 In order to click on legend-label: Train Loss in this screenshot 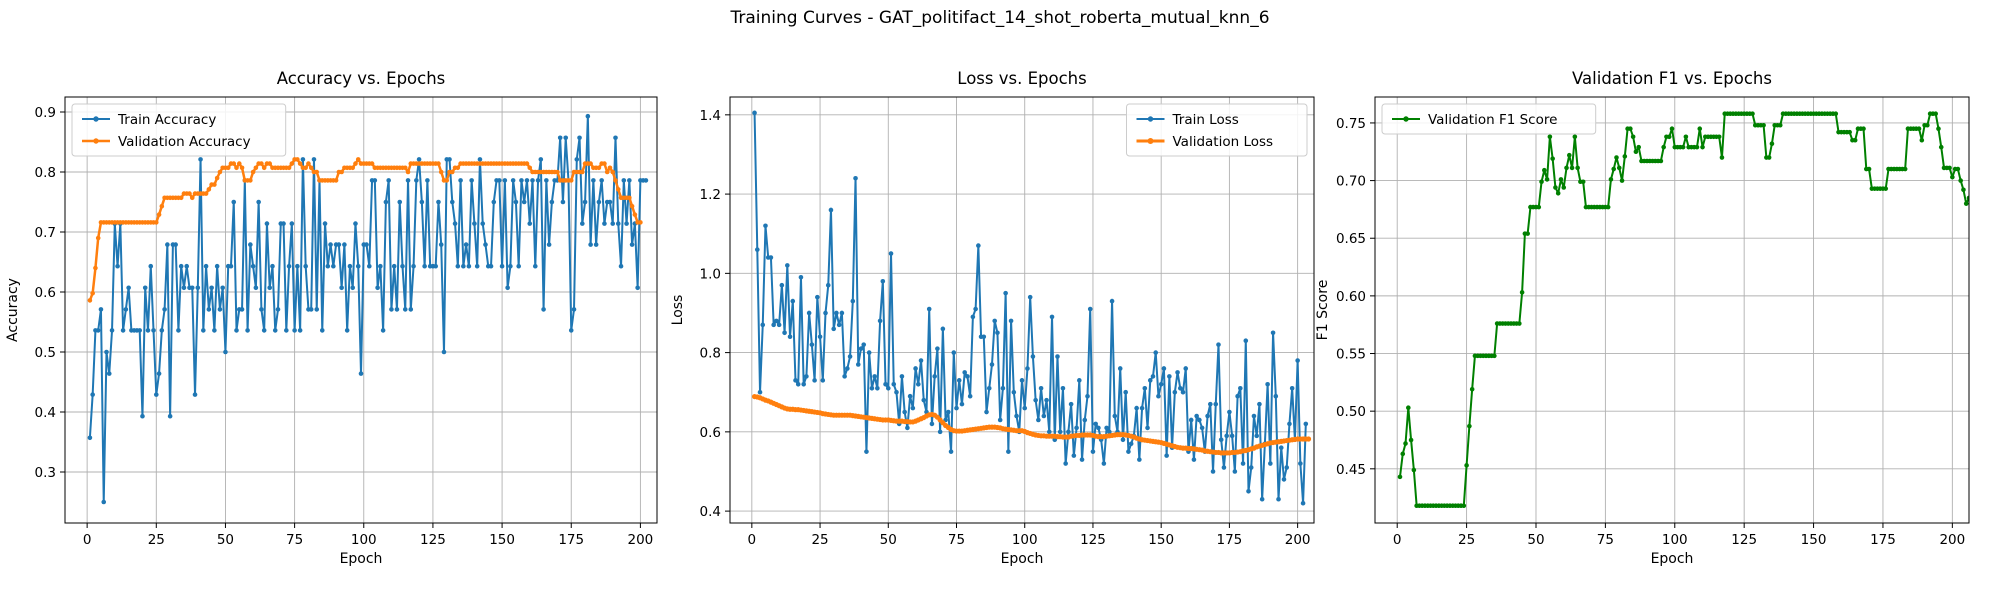, I will do `click(1205, 120)`.